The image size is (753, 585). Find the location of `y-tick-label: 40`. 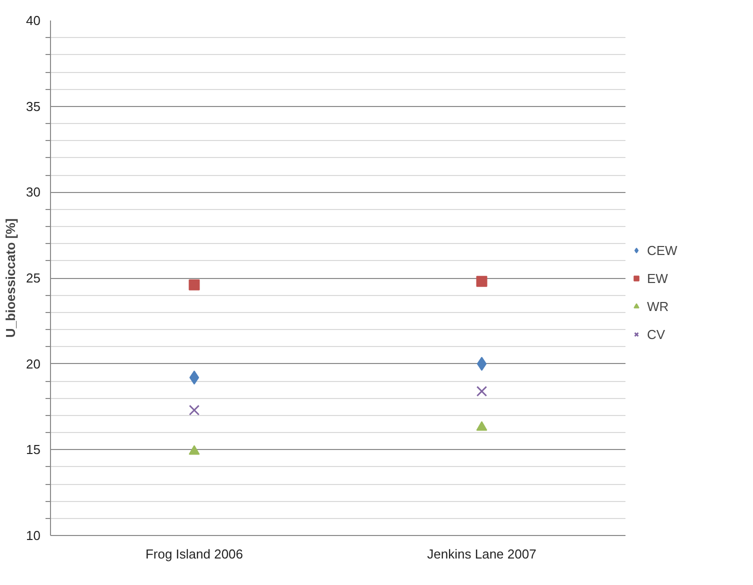

y-tick-label: 40 is located at coordinates (33, 20).